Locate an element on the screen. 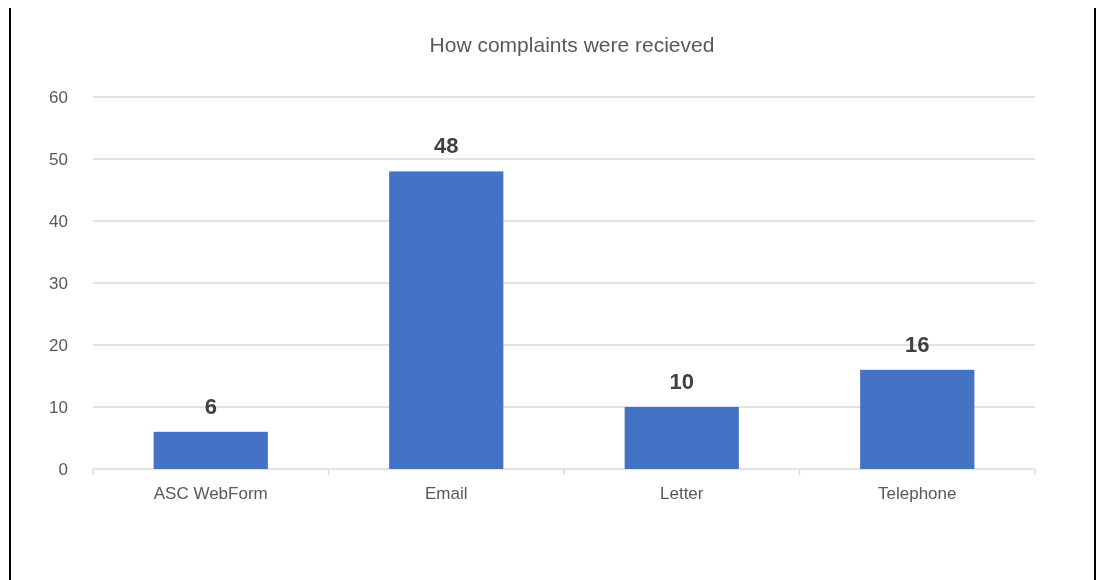 The height and width of the screenshot is (580, 1097). y-tick-label: 60 is located at coordinates (58, 97).